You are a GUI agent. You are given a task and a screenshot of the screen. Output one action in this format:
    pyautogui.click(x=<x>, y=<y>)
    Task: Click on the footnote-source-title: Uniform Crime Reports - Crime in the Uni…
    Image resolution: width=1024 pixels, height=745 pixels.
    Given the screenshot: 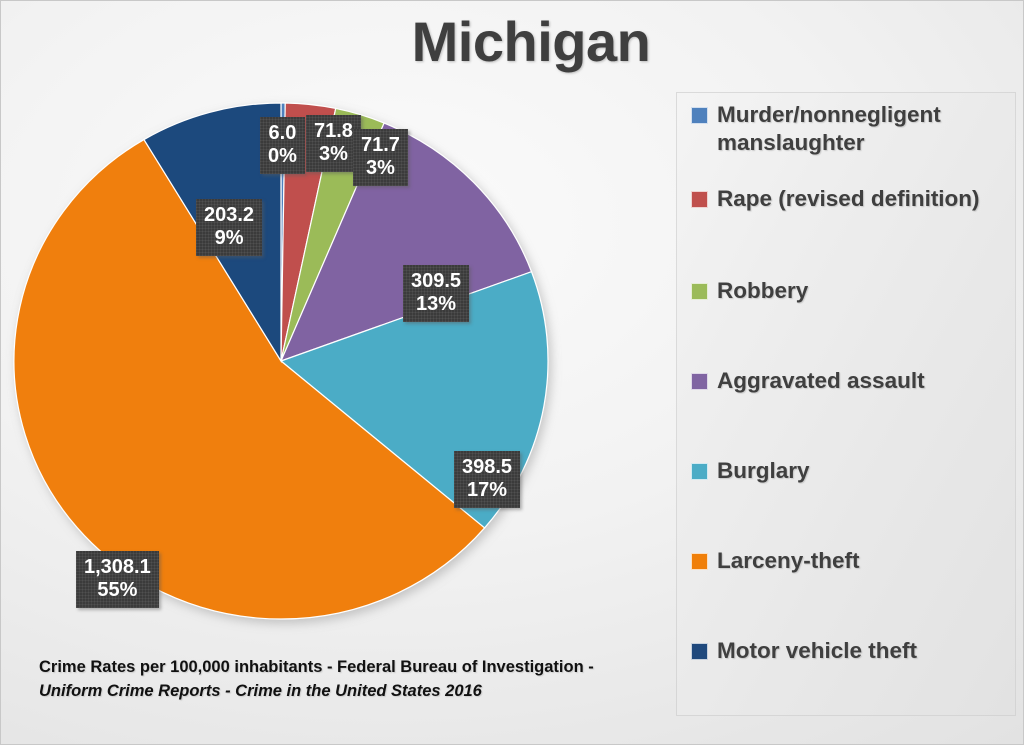 What is the action you would take?
    pyautogui.click(x=260, y=690)
    